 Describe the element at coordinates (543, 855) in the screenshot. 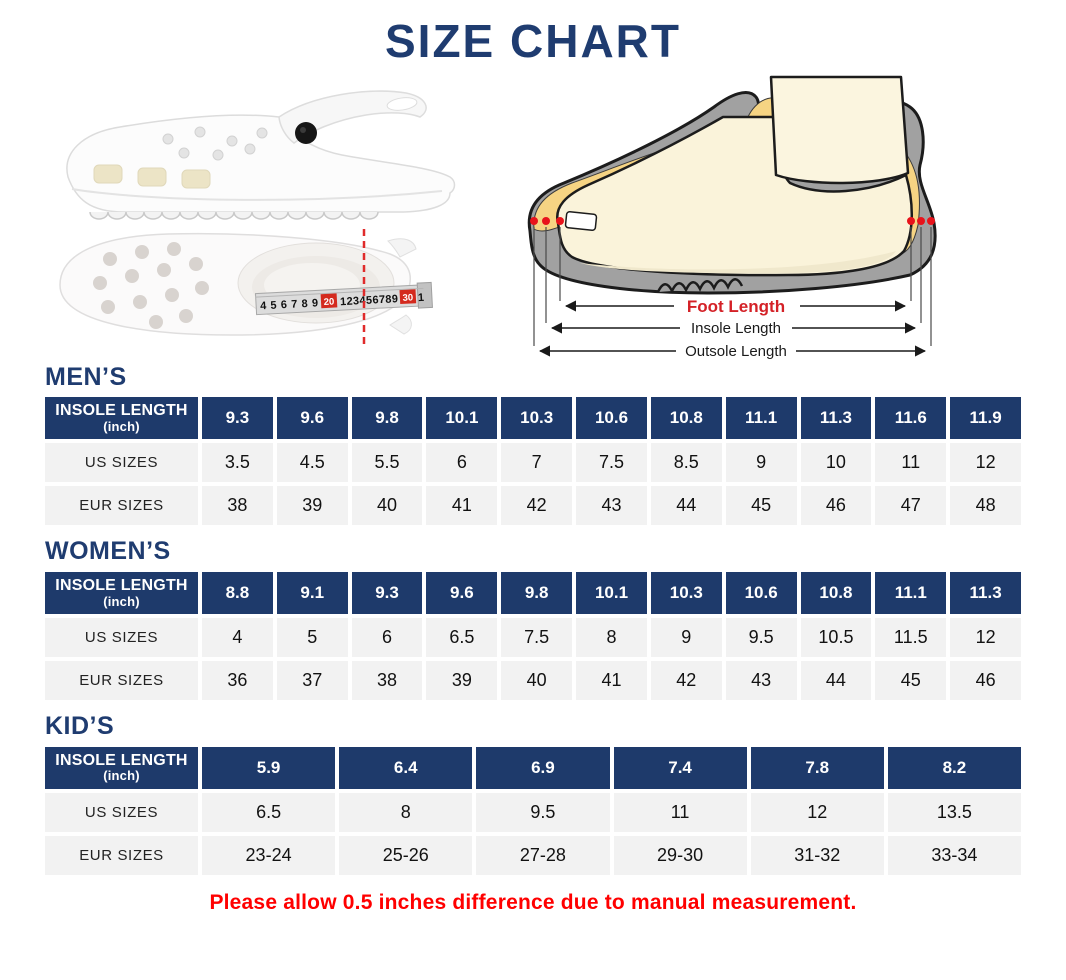

I see `table-cell: 27-28` at that location.